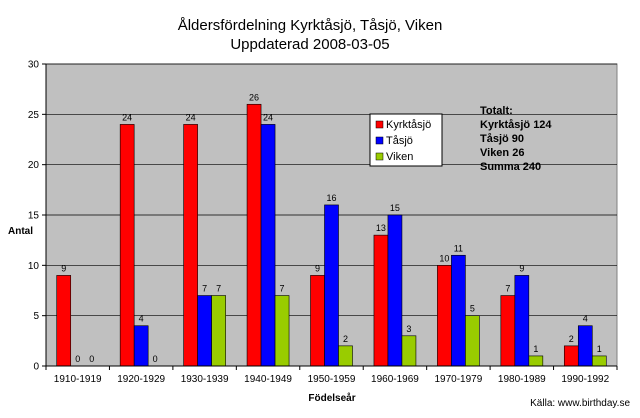 The width and height of the screenshot is (640, 418). Describe the element at coordinates (395, 208) in the screenshot. I see `data-label: 15` at that location.